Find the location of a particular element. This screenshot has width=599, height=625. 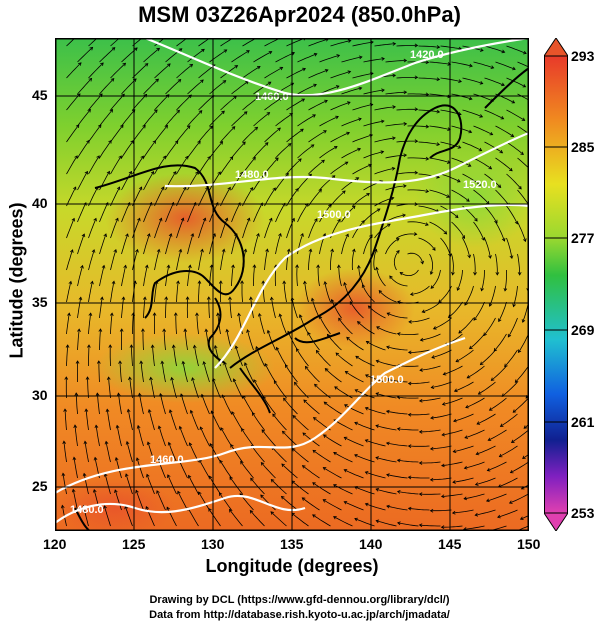

y-tick-label: 45 is located at coordinates (40, 95).